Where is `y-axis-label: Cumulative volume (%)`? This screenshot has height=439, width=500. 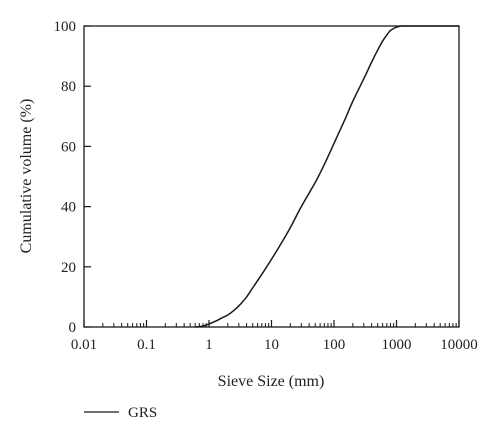
y-axis-label: Cumulative volume (%) is located at coordinates (26, 176).